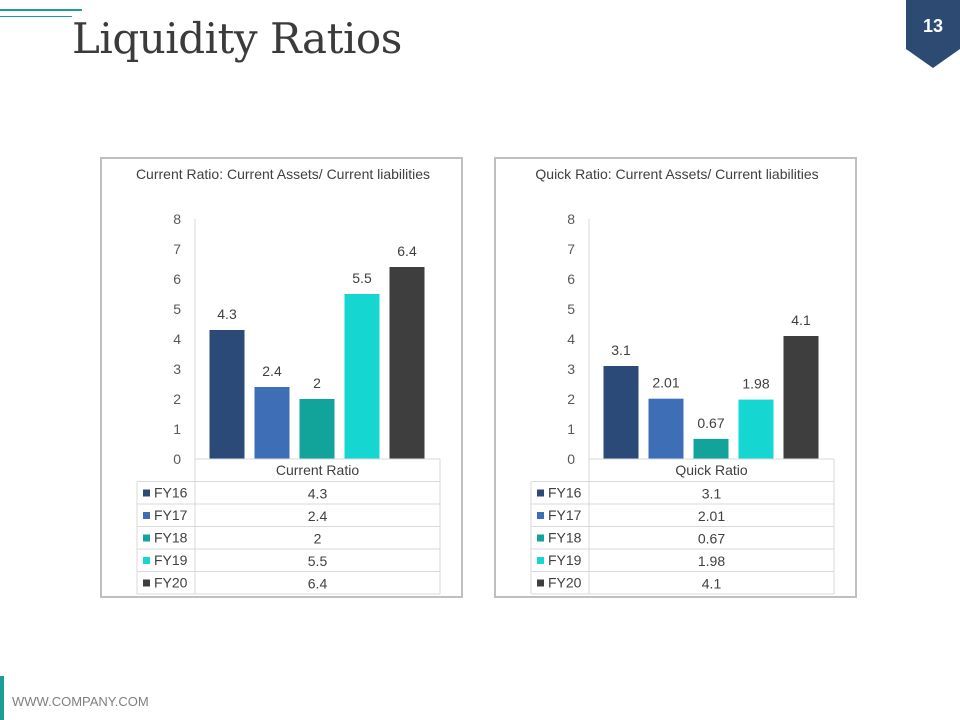 This screenshot has width=960, height=720. Describe the element at coordinates (80, 701) in the screenshot. I see `footer-website: WWW.COMPANY.COM` at that location.